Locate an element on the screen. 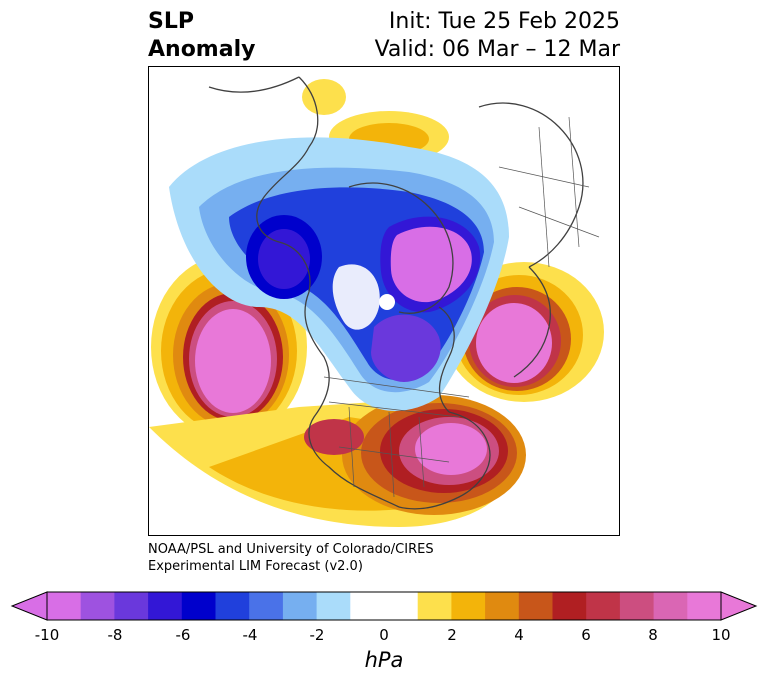 This screenshot has width=768, height=686. credits-line-2: Experimental LIM Forecast (v2.0) is located at coordinates (255, 566).